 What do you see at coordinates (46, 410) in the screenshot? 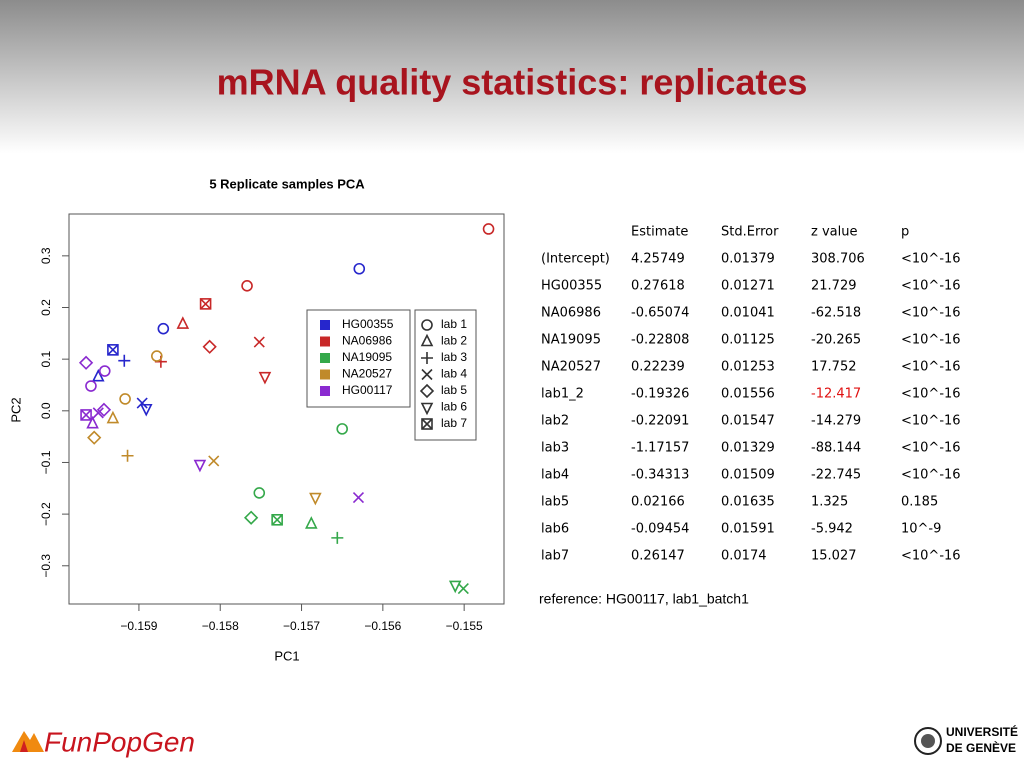
I see `y-tick-label: 0.0` at bounding box center [46, 410].